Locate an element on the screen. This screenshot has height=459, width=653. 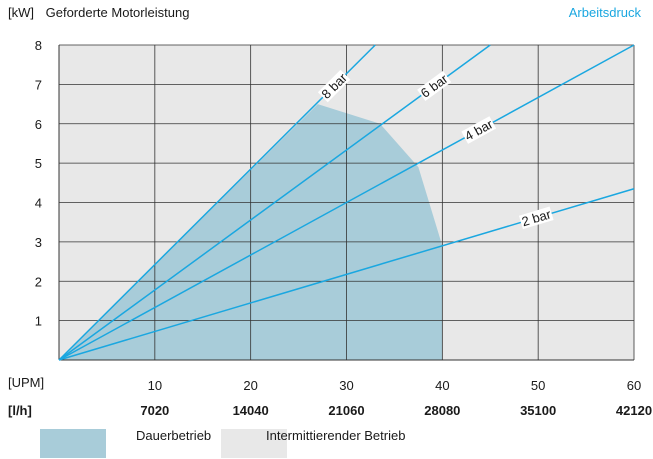
x-axis-label-flow: [l/h] is located at coordinates (20, 410).